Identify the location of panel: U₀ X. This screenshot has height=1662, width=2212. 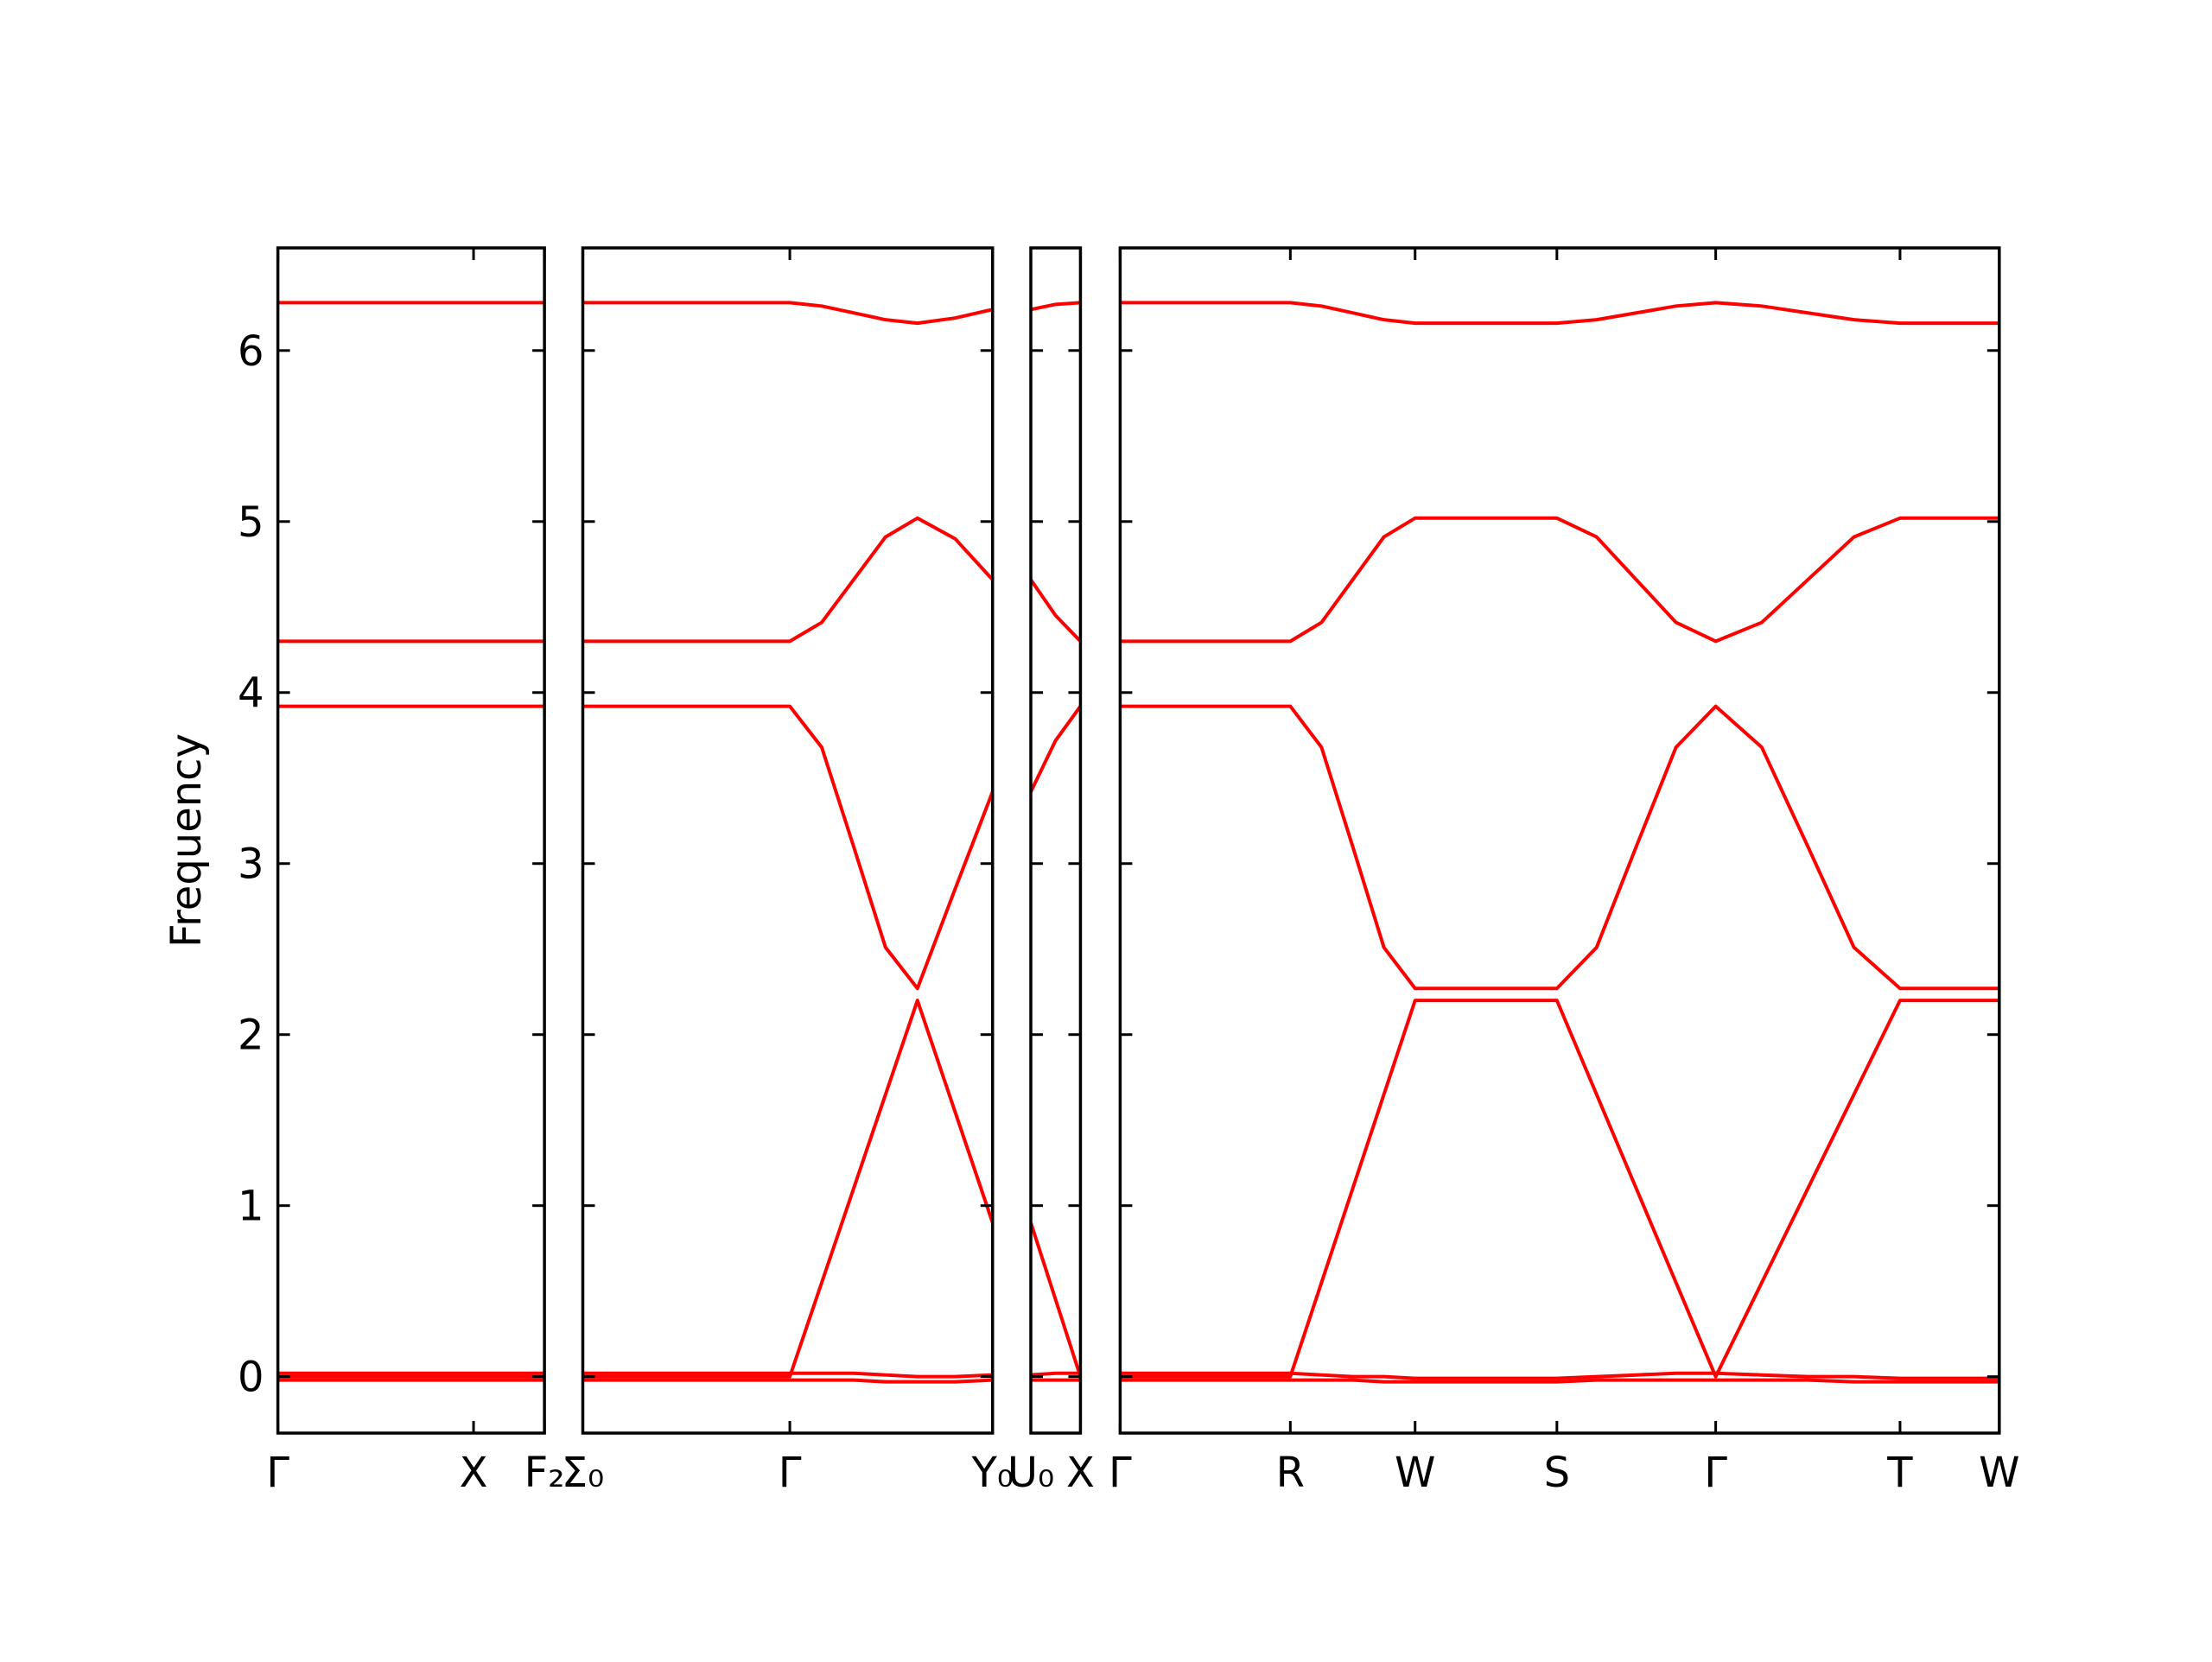
(1051, 871).